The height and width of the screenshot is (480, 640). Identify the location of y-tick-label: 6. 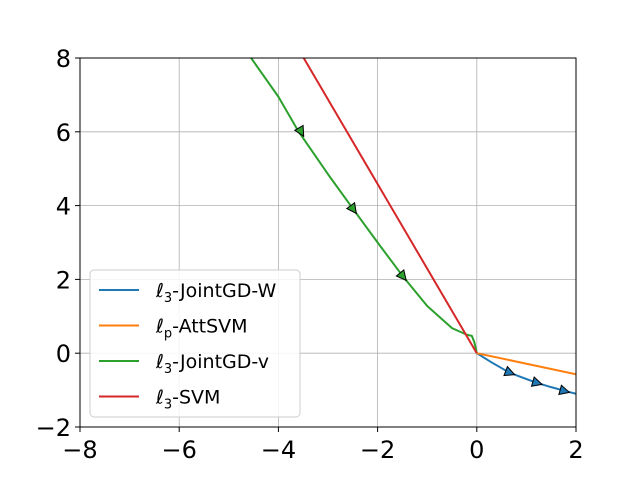
(63, 133).